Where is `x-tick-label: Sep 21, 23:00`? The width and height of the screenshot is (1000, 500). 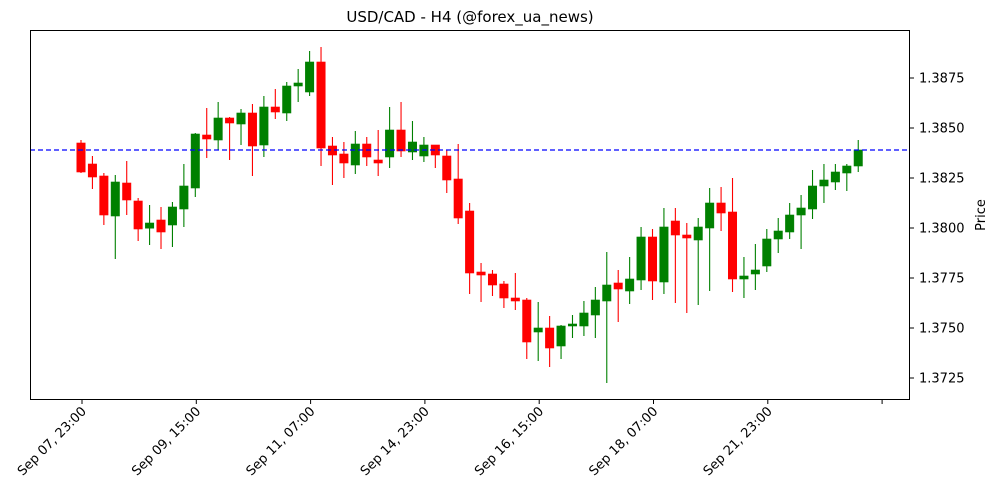
x-tick-label: Sep 21, 23:00 is located at coordinates (738, 441).